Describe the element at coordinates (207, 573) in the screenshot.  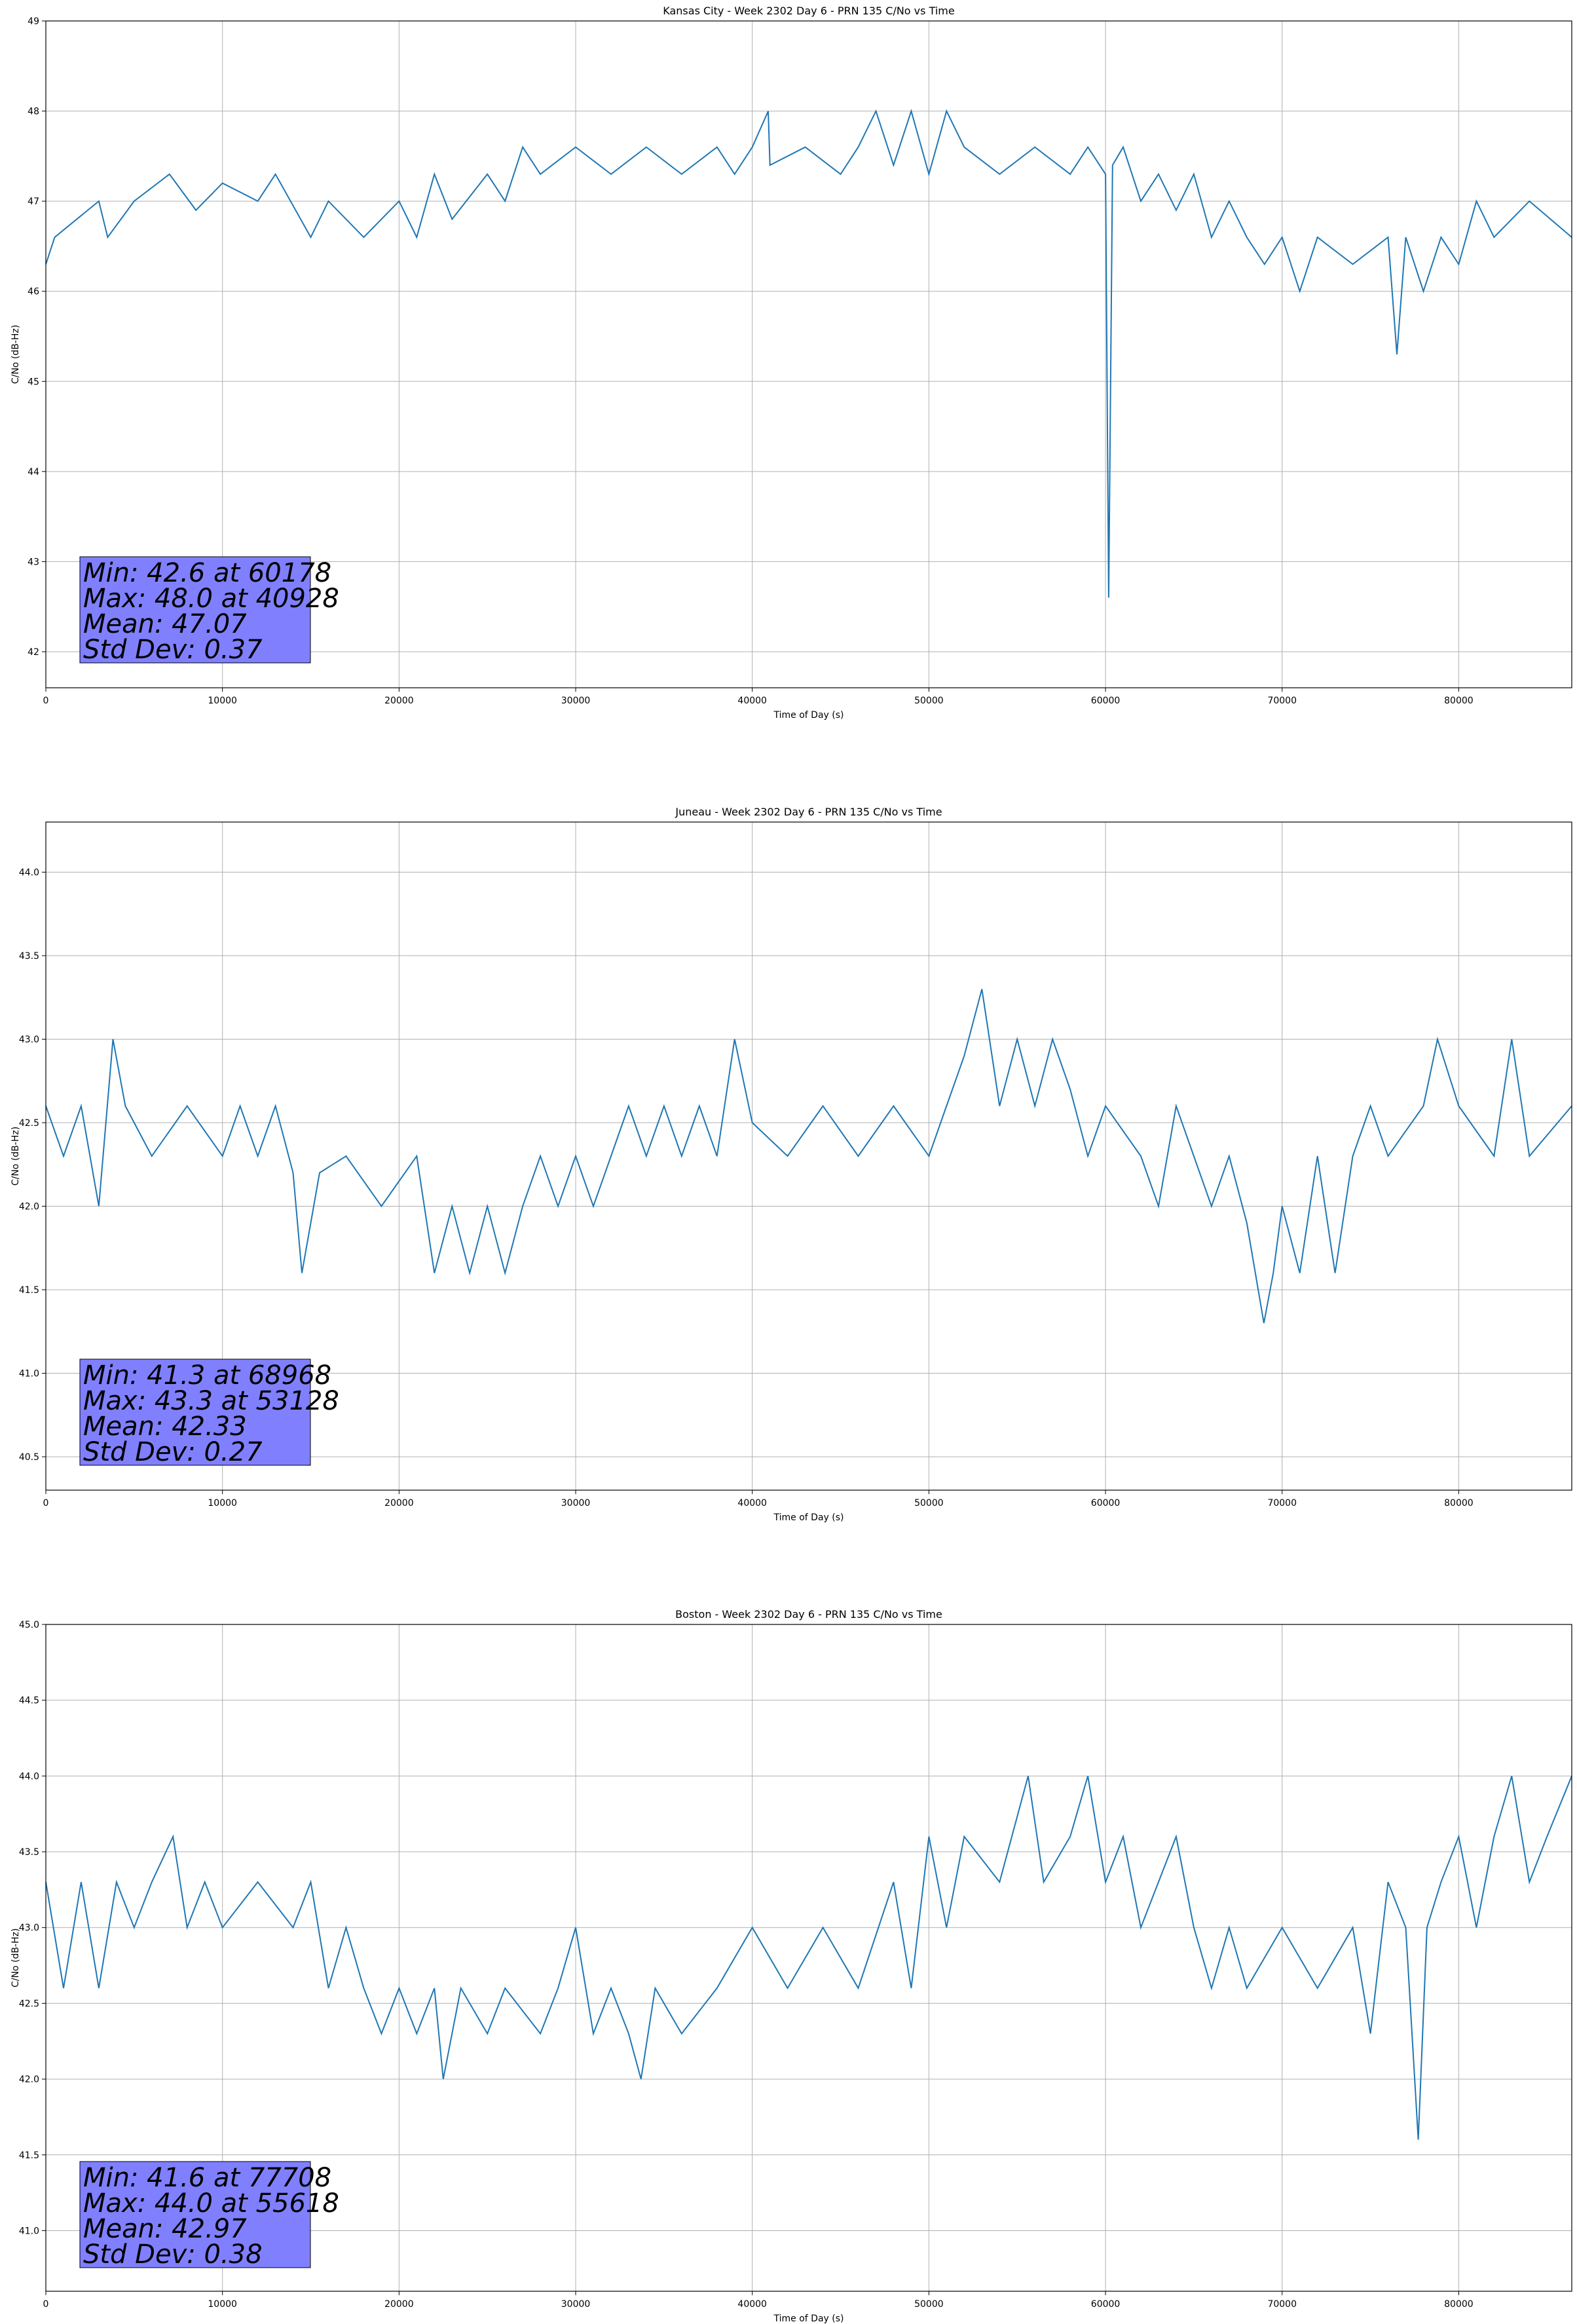
I see `stats-line: Min: 42.6 at 60178` at that location.